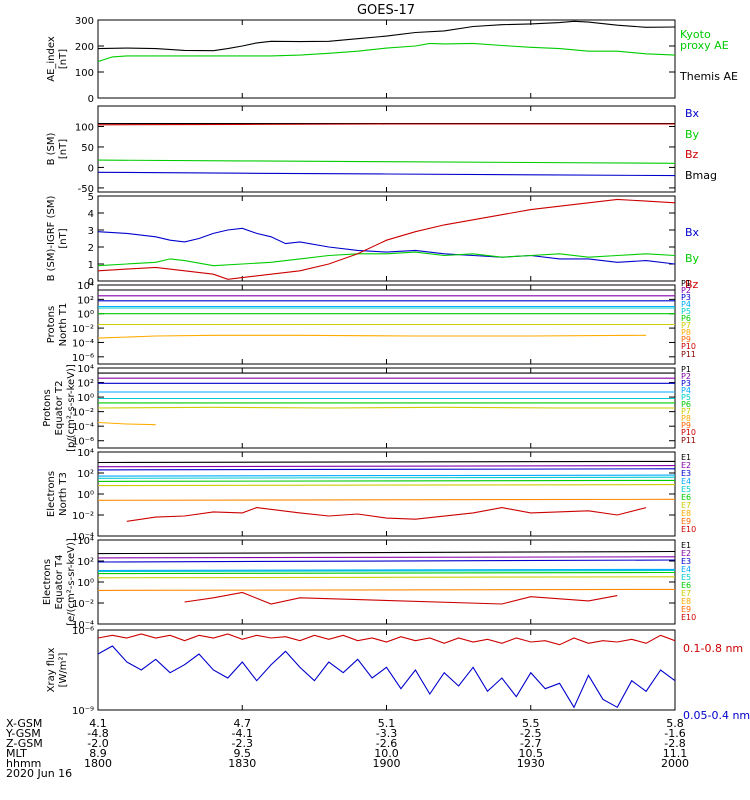  What do you see at coordinates (91, 197) in the screenshot?
I see `y-tick-label: 5` at bounding box center [91, 197].